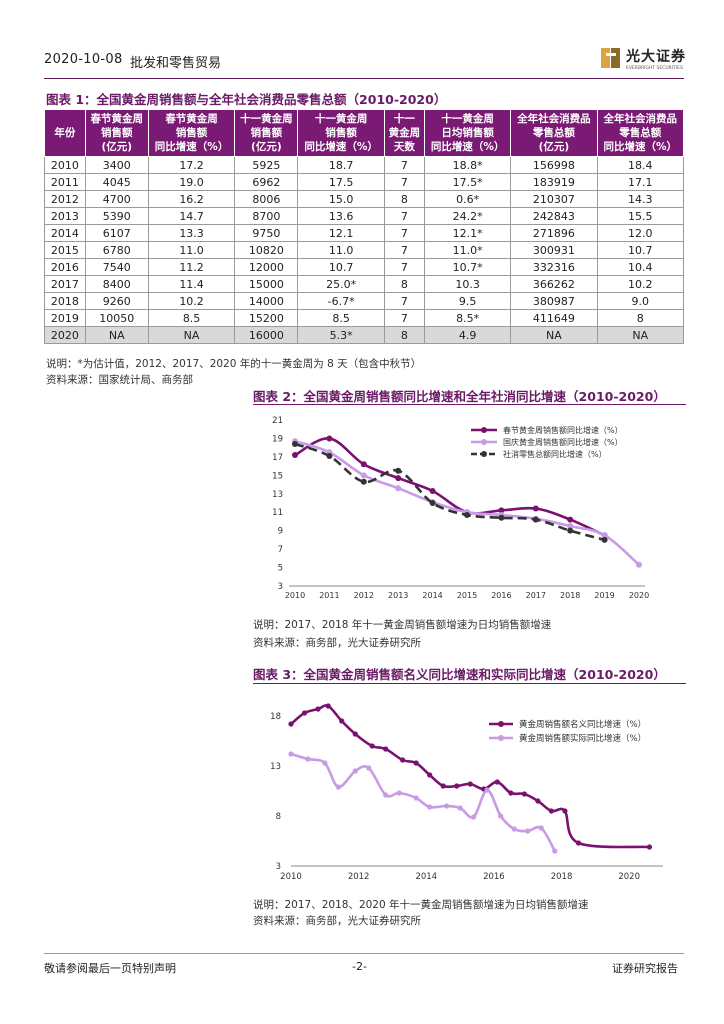 The image size is (724, 1024). What do you see at coordinates (359, 966) in the screenshot?
I see `page-number: -2-` at bounding box center [359, 966].